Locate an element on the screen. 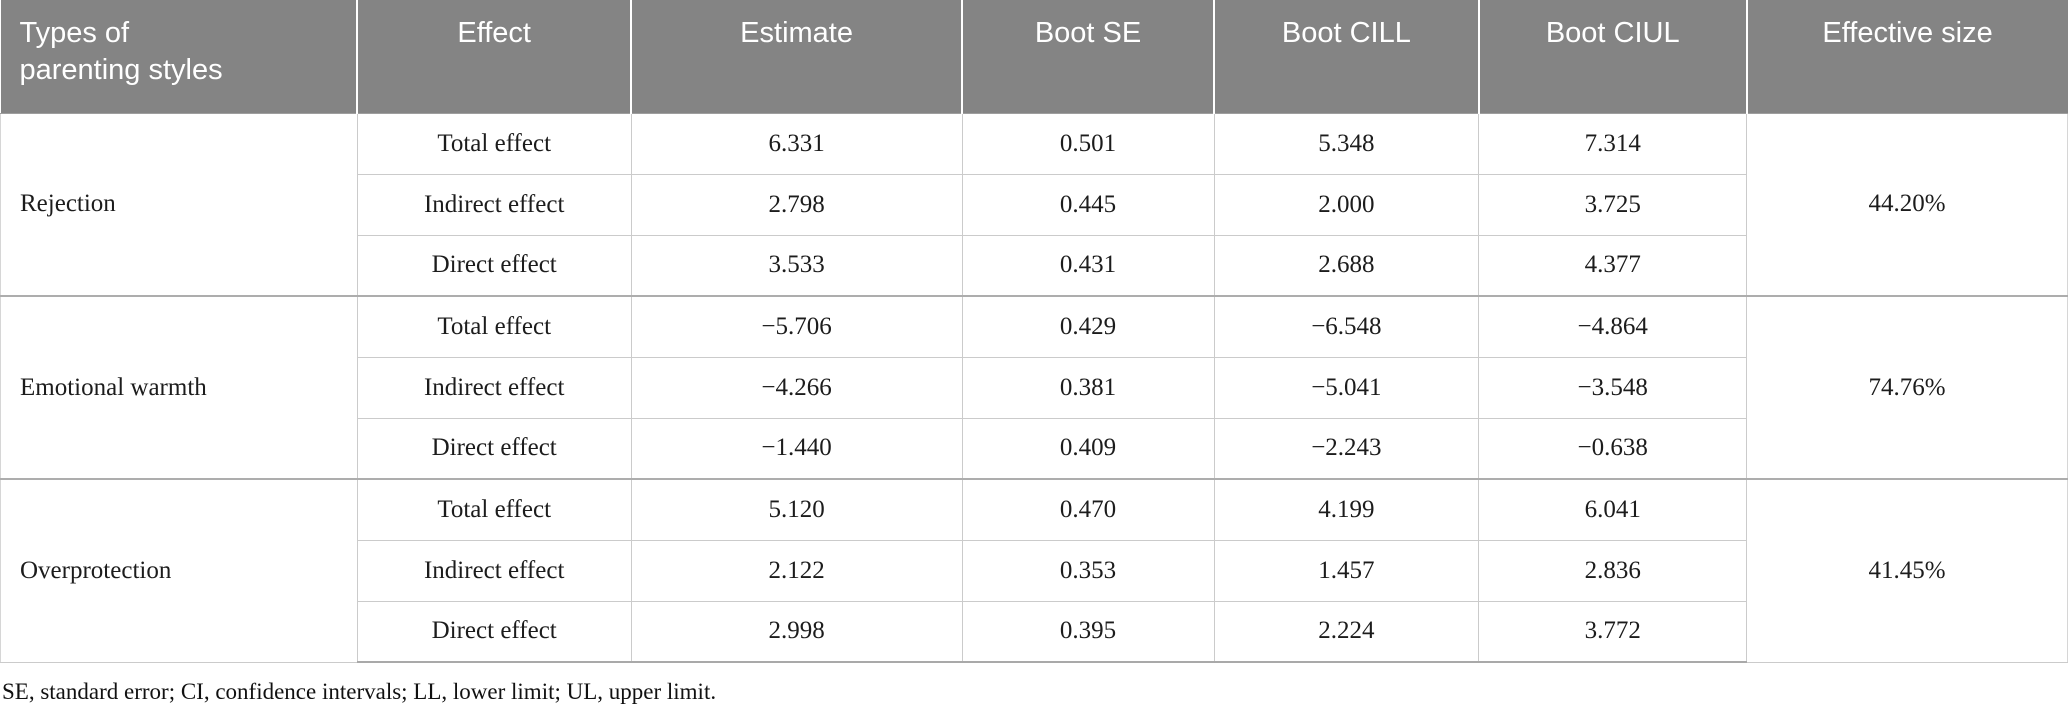 The height and width of the screenshot is (721, 2068). estimate-cell: 2.798 is located at coordinates (796, 204).